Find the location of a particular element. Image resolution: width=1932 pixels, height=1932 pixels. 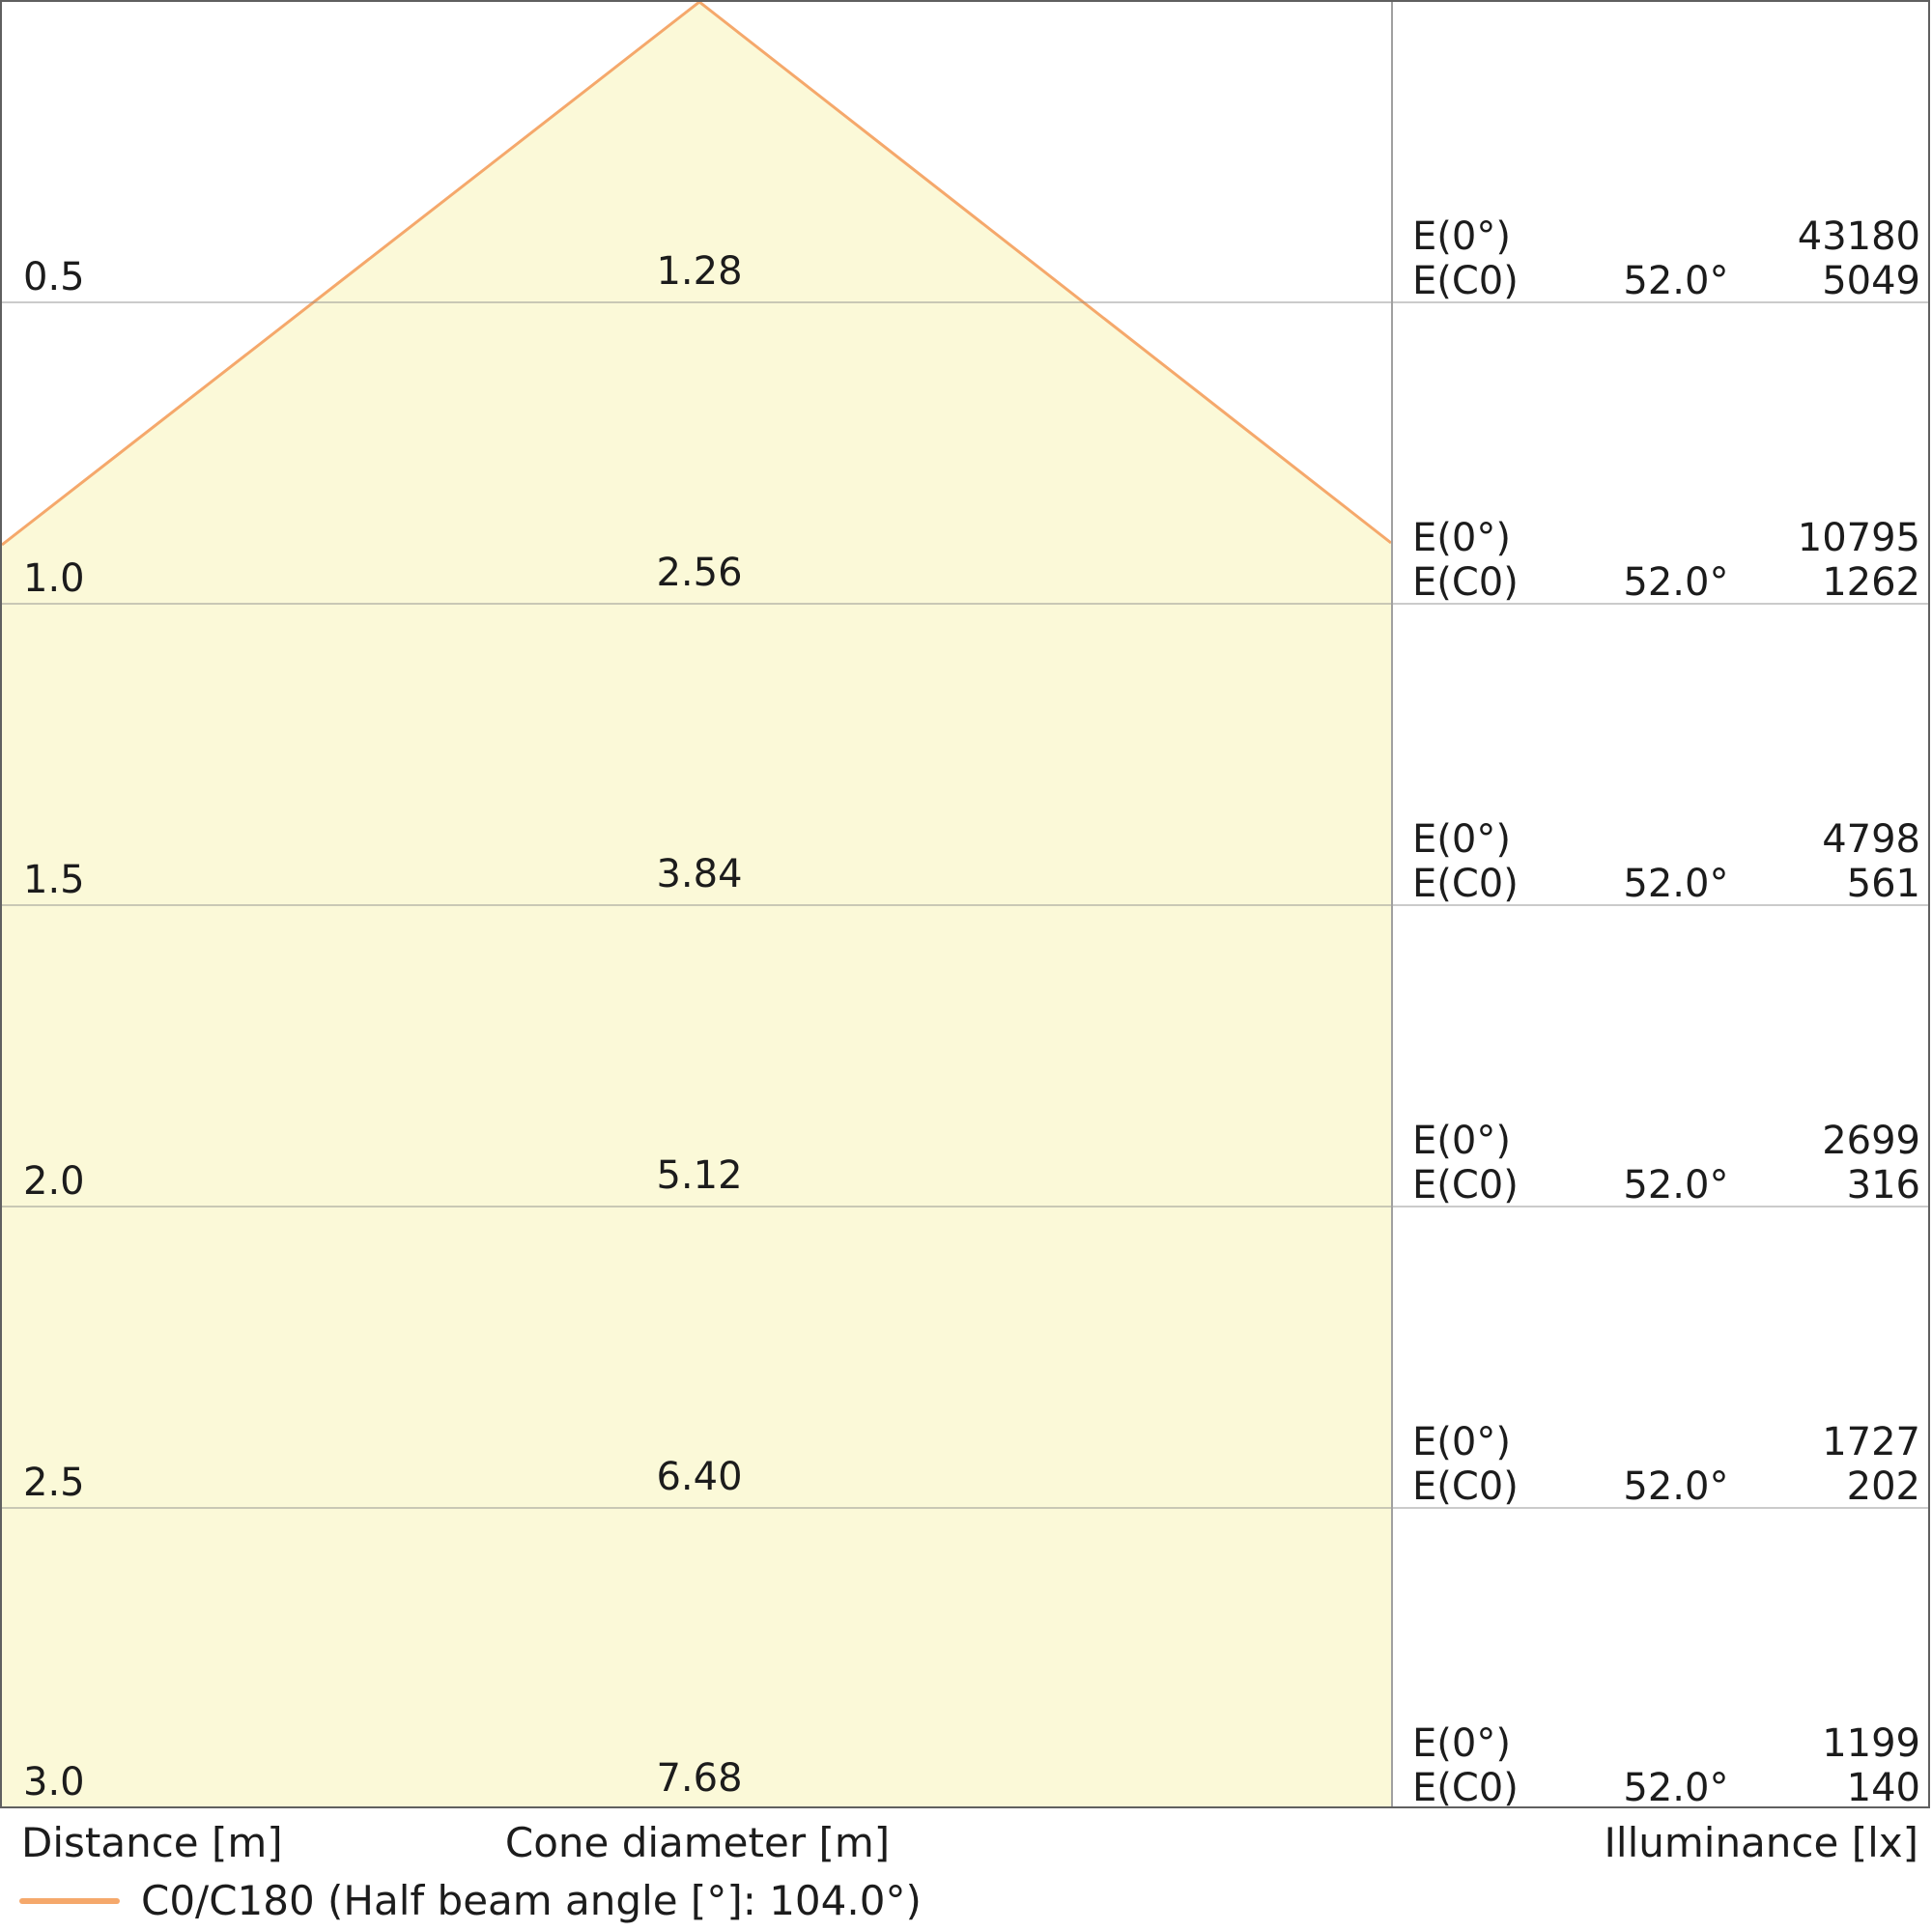

distance-tick-label: 0.5 is located at coordinates (54, 277).